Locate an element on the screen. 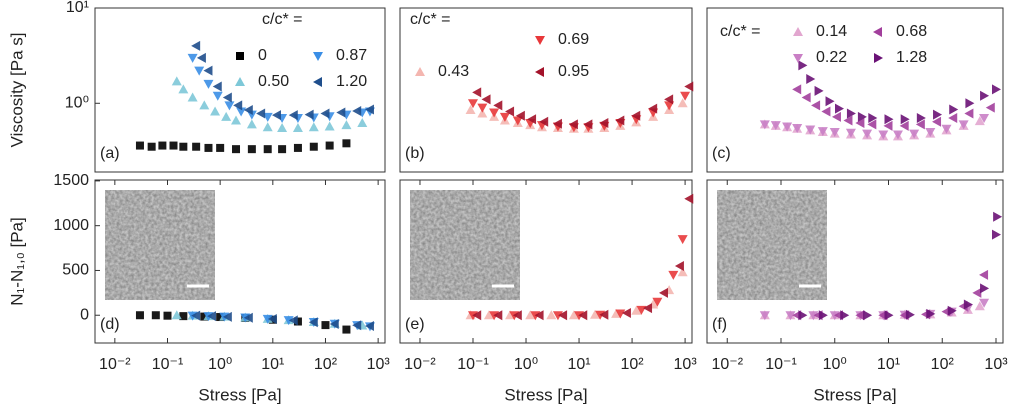 This screenshot has width=1016, height=418. y-tick-label: 10¹ is located at coordinates (77, 8).